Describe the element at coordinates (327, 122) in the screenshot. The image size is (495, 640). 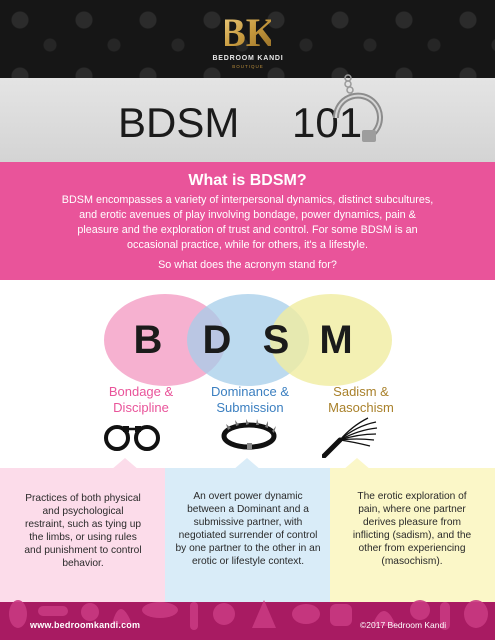
I see `page-title-number: 101` at that location.